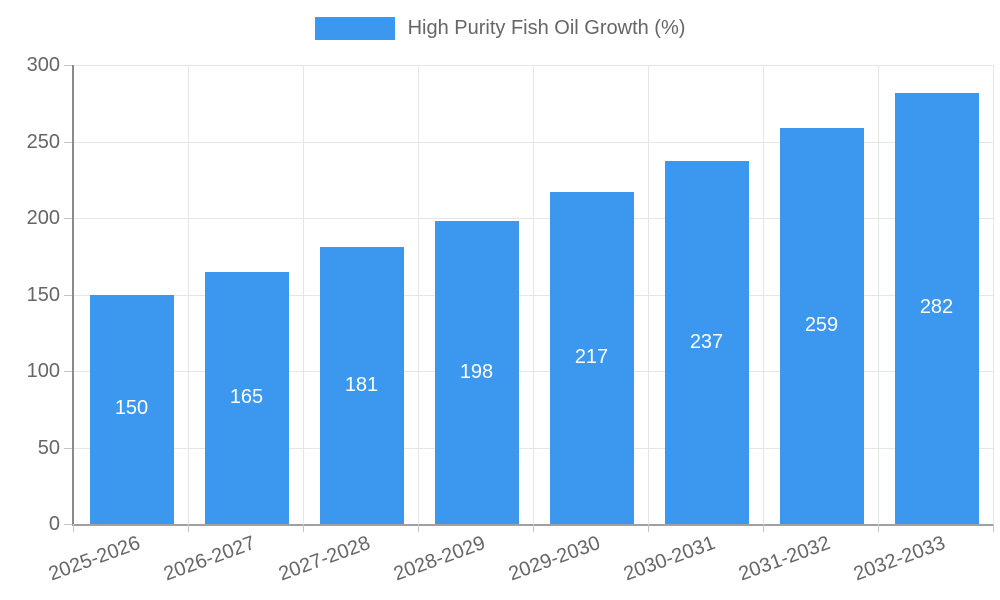  I want to click on y-axis-tick-label: 300, so click(43, 65).